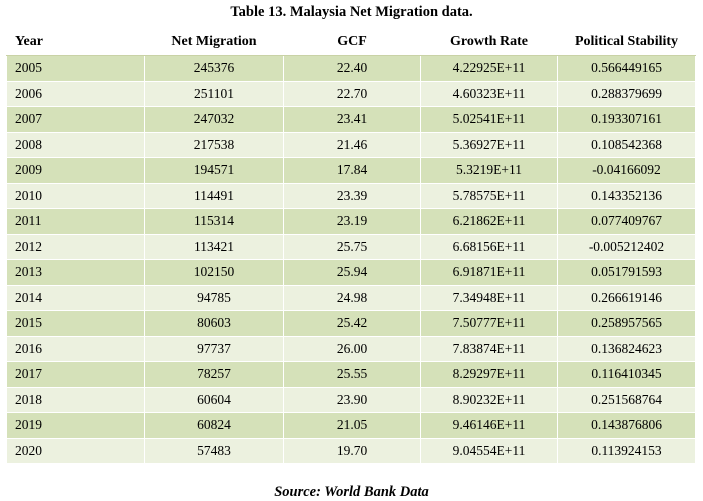 This screenshot has width=703, height=501. I want to click on cell-year: 2012, so click(75, 246).